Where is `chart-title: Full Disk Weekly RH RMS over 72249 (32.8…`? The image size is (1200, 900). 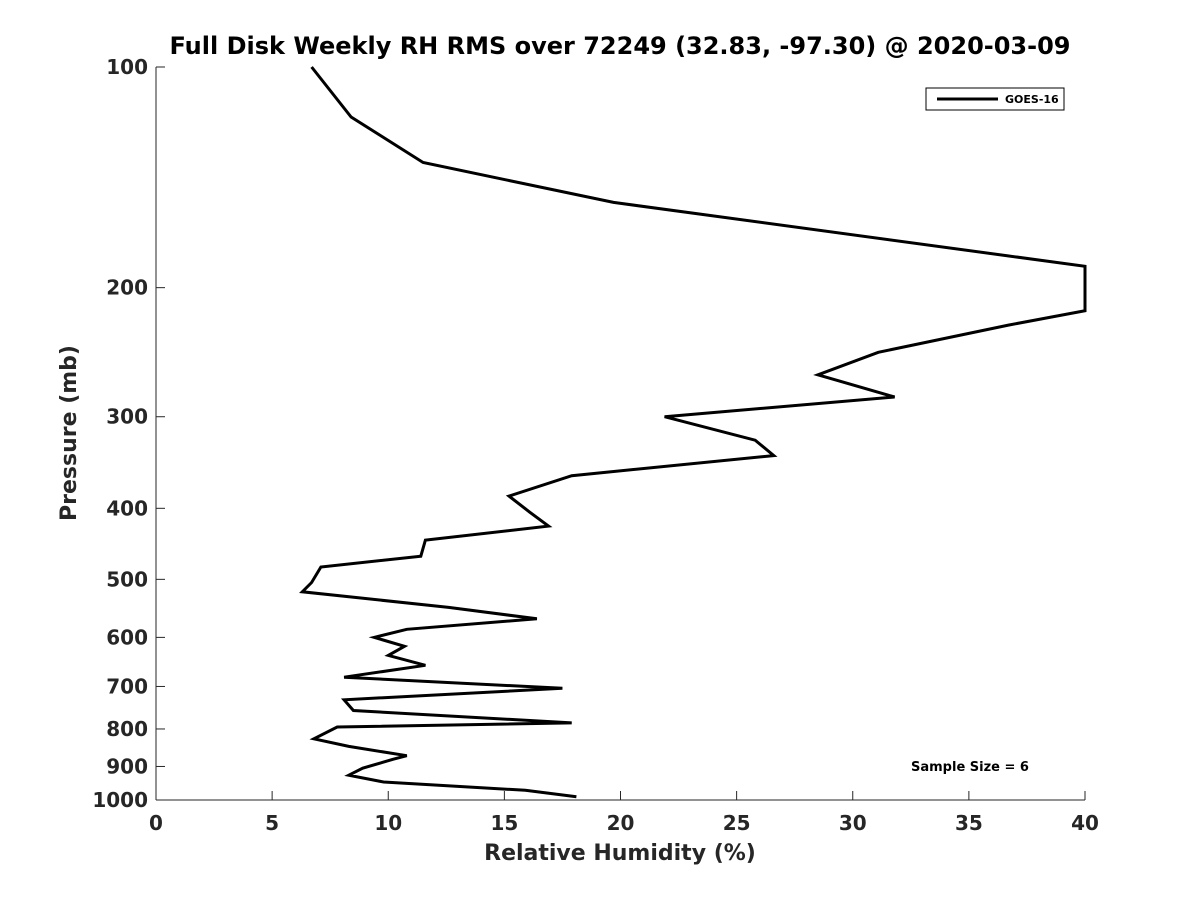 chart-title: Full Disk Weekly RH RMS over 72249 (32.8… is located at coordinates (619, 46).